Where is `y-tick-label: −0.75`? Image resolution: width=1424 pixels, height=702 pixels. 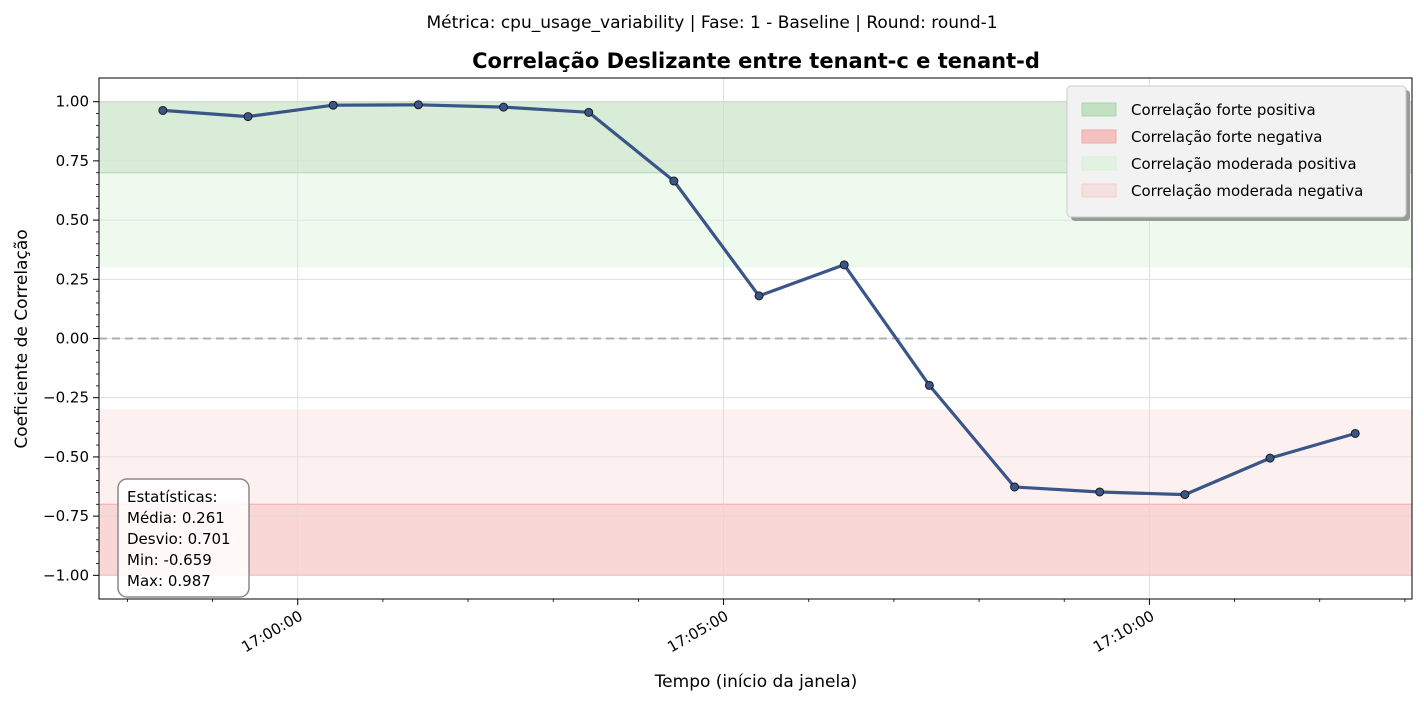
y-tick-label: −0.75 is located at coordinates (66, 516).